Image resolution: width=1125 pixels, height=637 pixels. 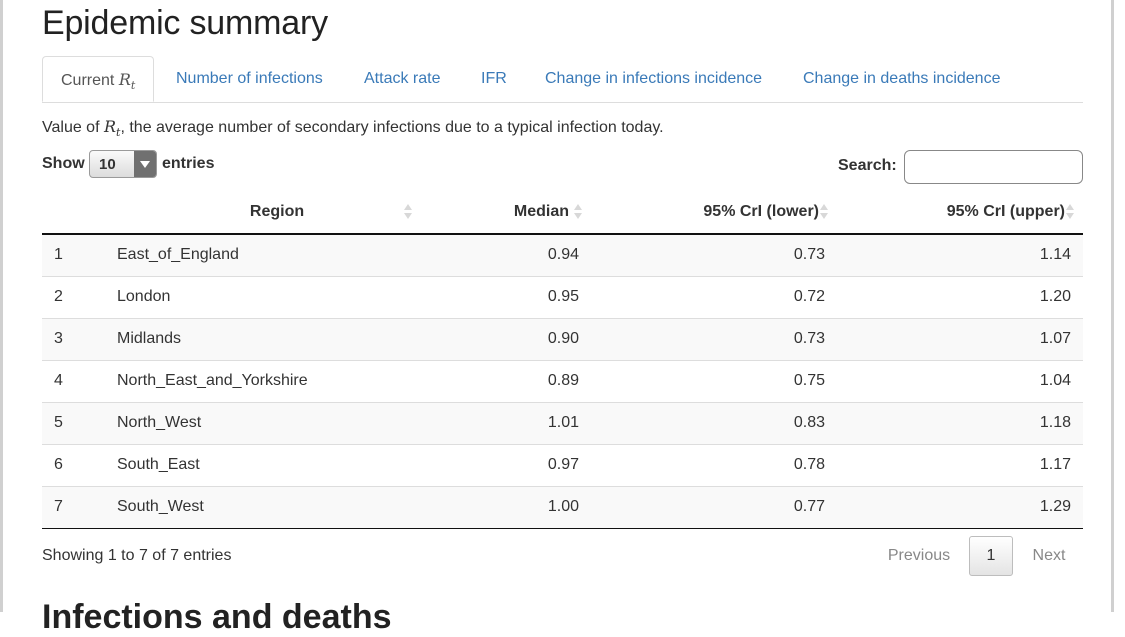 What do you see at coordinates (277, 464) in the screenshot?
I see `row-region: South_East` at bounding box center [277, 464].